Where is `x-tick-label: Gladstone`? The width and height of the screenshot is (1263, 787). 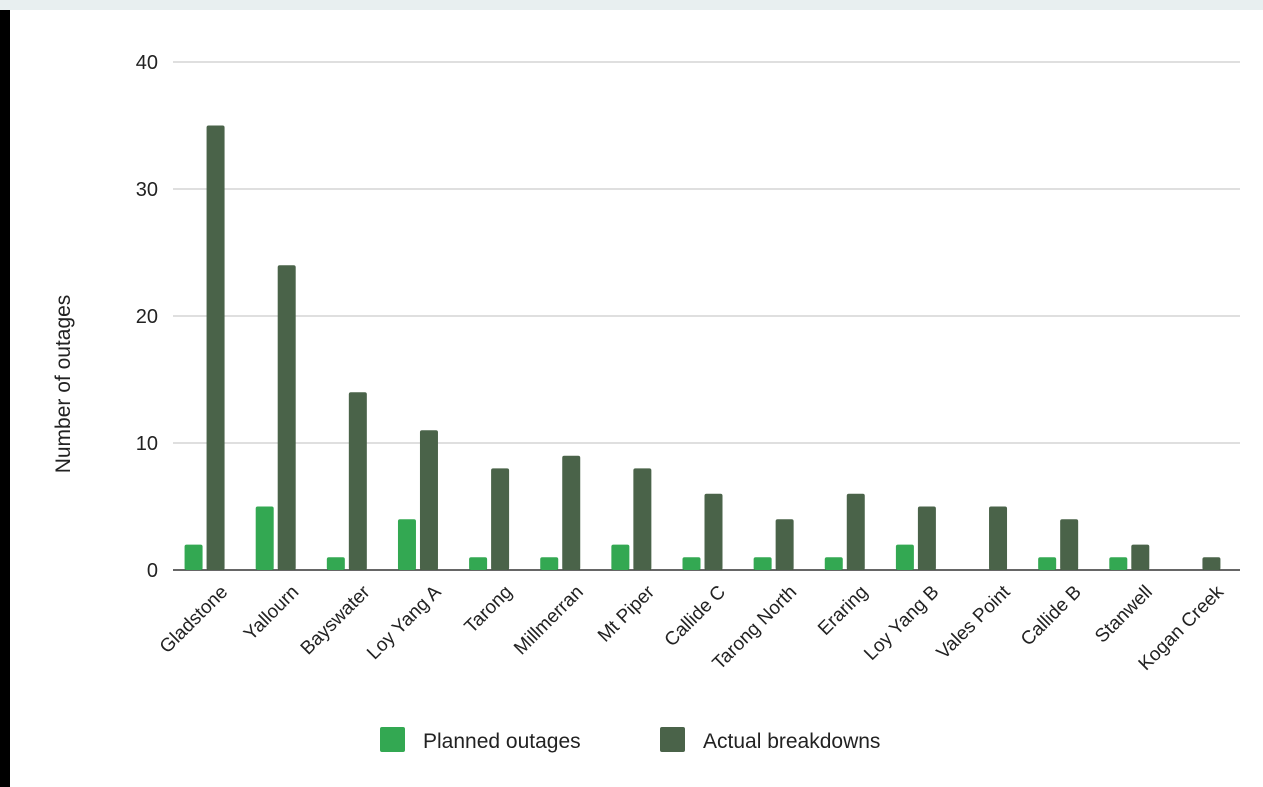
x-tick-label: Gladstone is located at coordinates (194, 620).